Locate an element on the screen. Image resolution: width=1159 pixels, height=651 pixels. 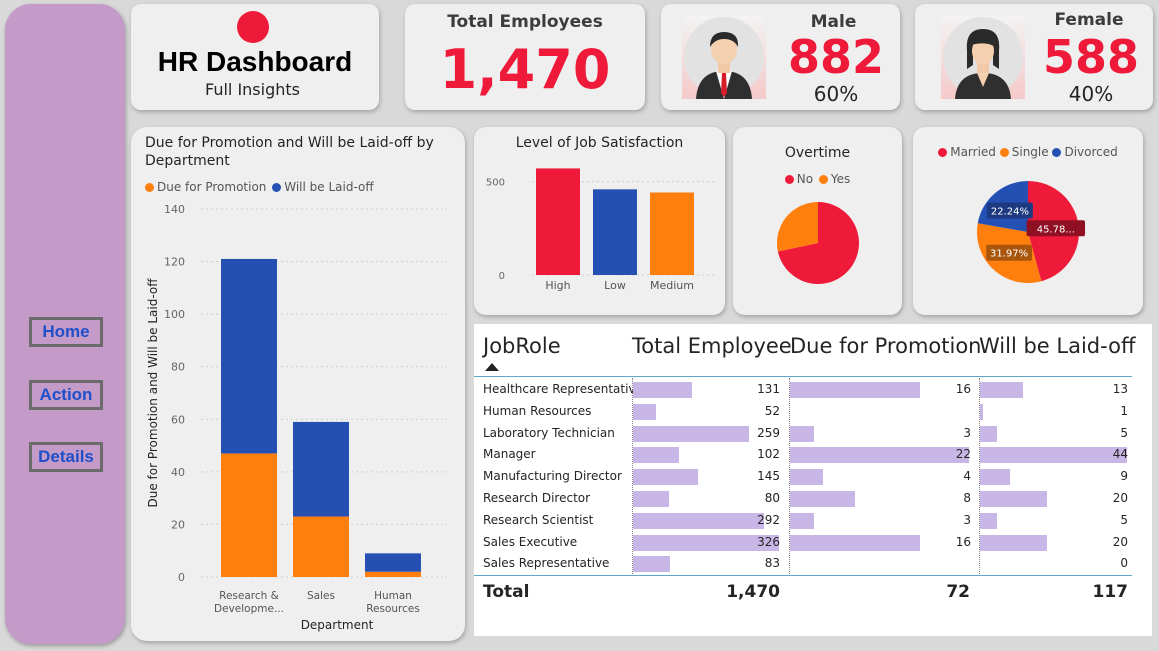
table-row: Manufacturing Director 145 4 9 is located at coordinates (813, 477).